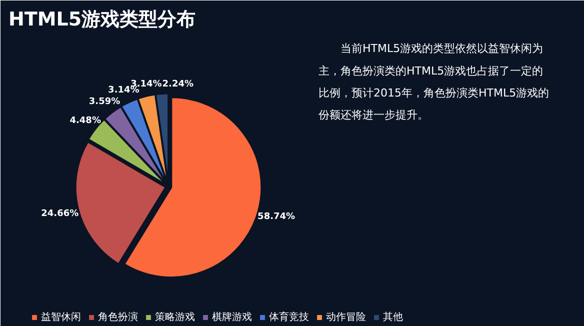 The width and height of the screenshot is (584, 326). What do you see at coordinates (124, 90) in the screenshot?
I see `data-label: 3.14%` at bounding box center [124, 90].